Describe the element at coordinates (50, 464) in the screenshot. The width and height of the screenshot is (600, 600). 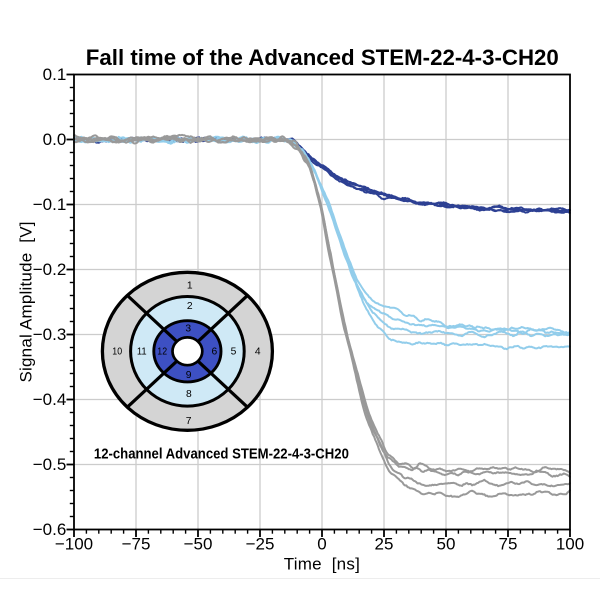
I see `svg-text: −0.5` at that location.